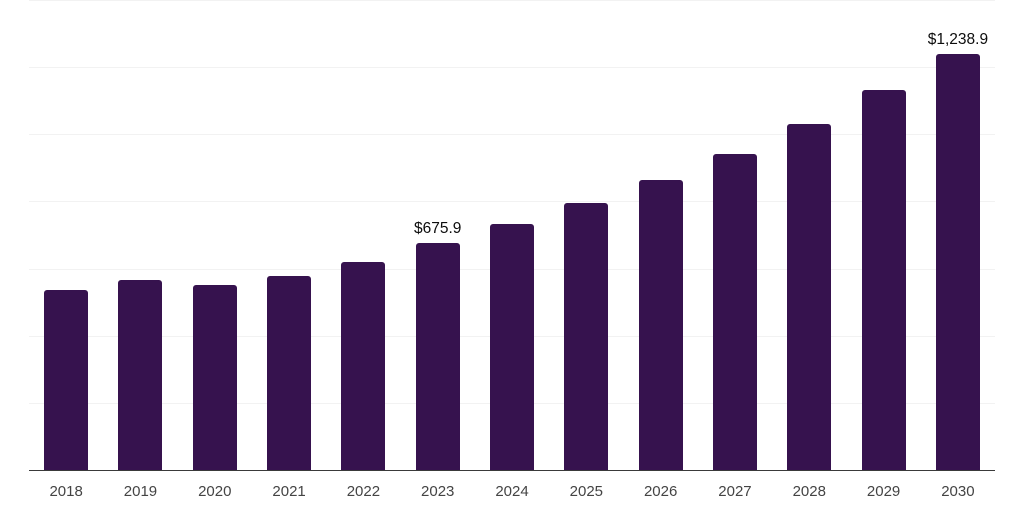 The height and width of the screenshot is (512, 1024). I want to click on bar-slot-2030: $1,238.9, so click(958, 235).